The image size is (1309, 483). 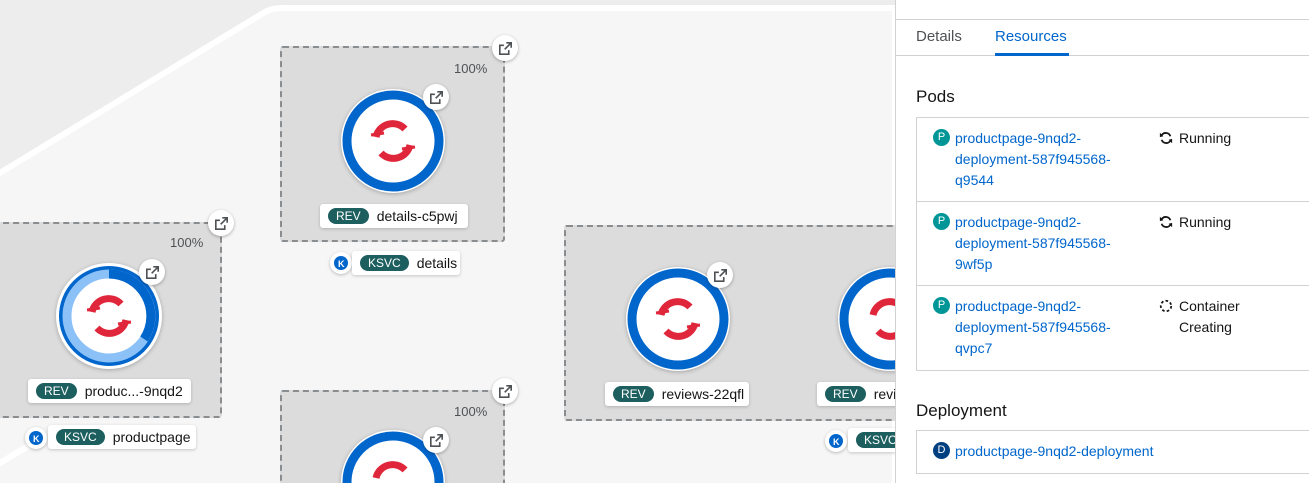 What do you see at coordinates (939, 36) in the screenshot?
I see `tab-details: Details` at bounding box center [939, 36].